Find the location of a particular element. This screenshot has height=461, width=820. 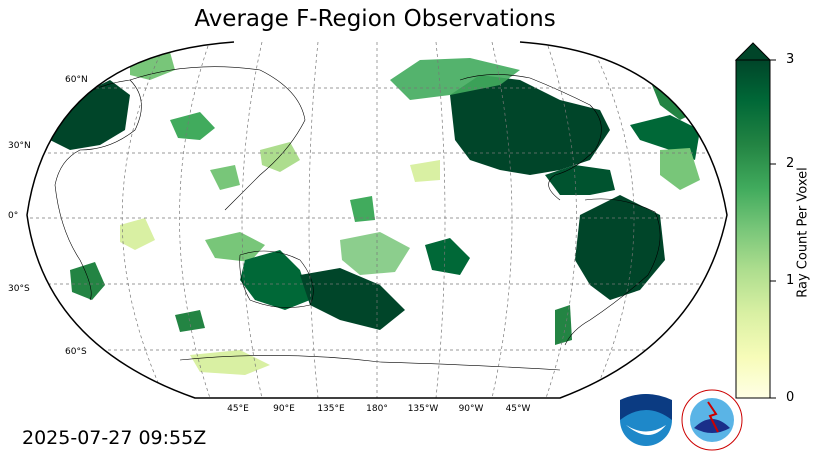

lat-label-0: 0° is located at coordinates (13, 216).